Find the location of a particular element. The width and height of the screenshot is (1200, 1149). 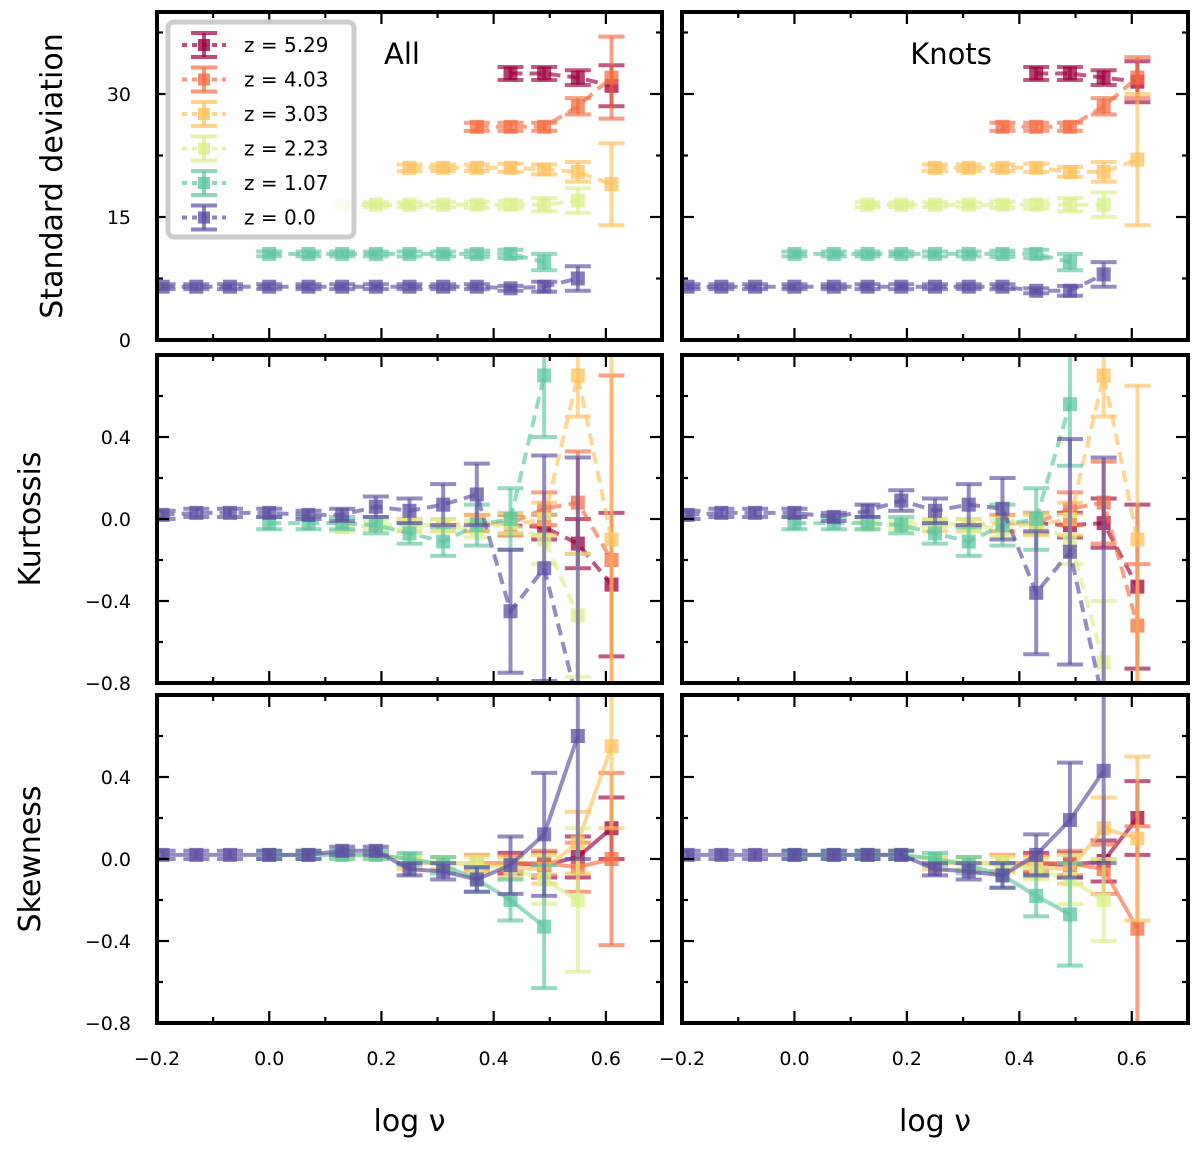

legend-label: z = 0.0 is located at coordinates (280, 218).